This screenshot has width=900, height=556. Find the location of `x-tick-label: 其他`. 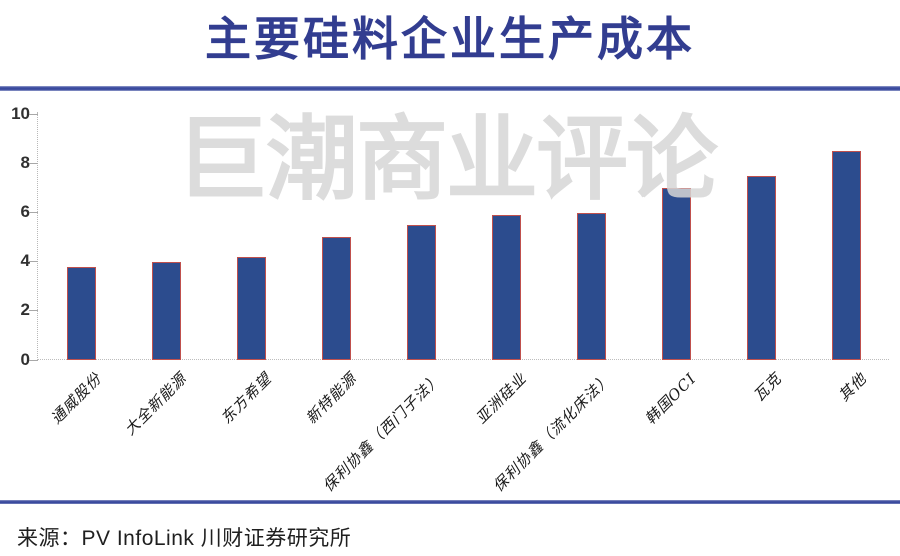

x-tick-label: 其他 is located at coordinates (852, 387).